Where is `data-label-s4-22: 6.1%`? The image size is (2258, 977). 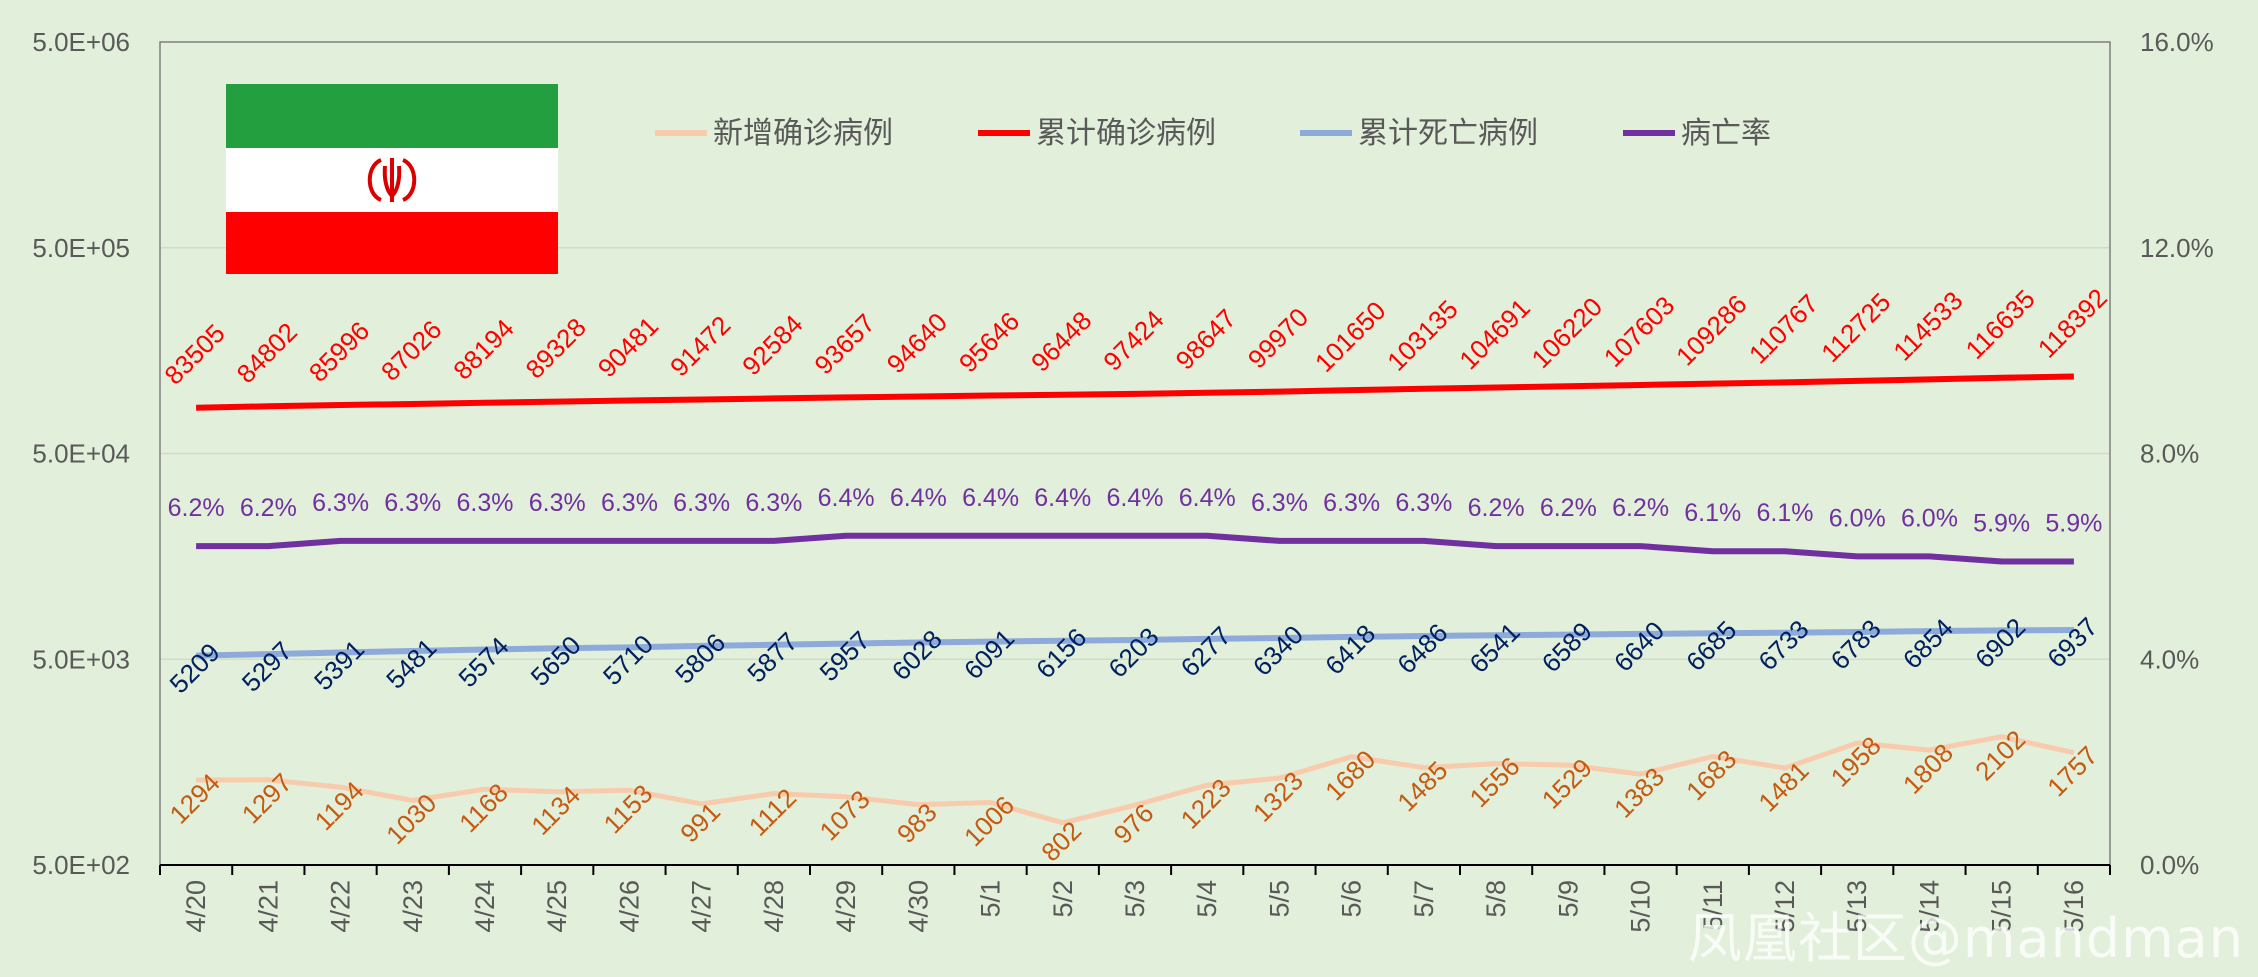 data-label-s4-22: 6.1% is located at coordinates (1712, 513).